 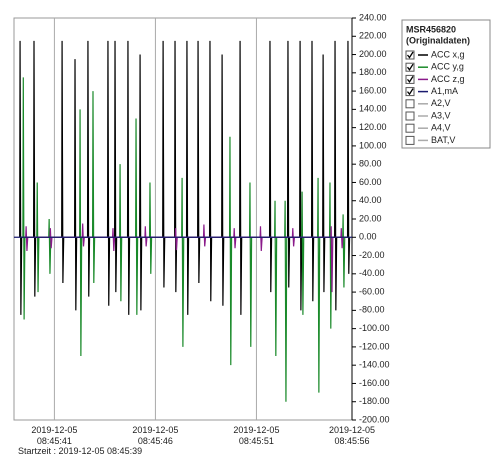 I want to click on y-tick-label: 120.00, so click(x=373, y=127).